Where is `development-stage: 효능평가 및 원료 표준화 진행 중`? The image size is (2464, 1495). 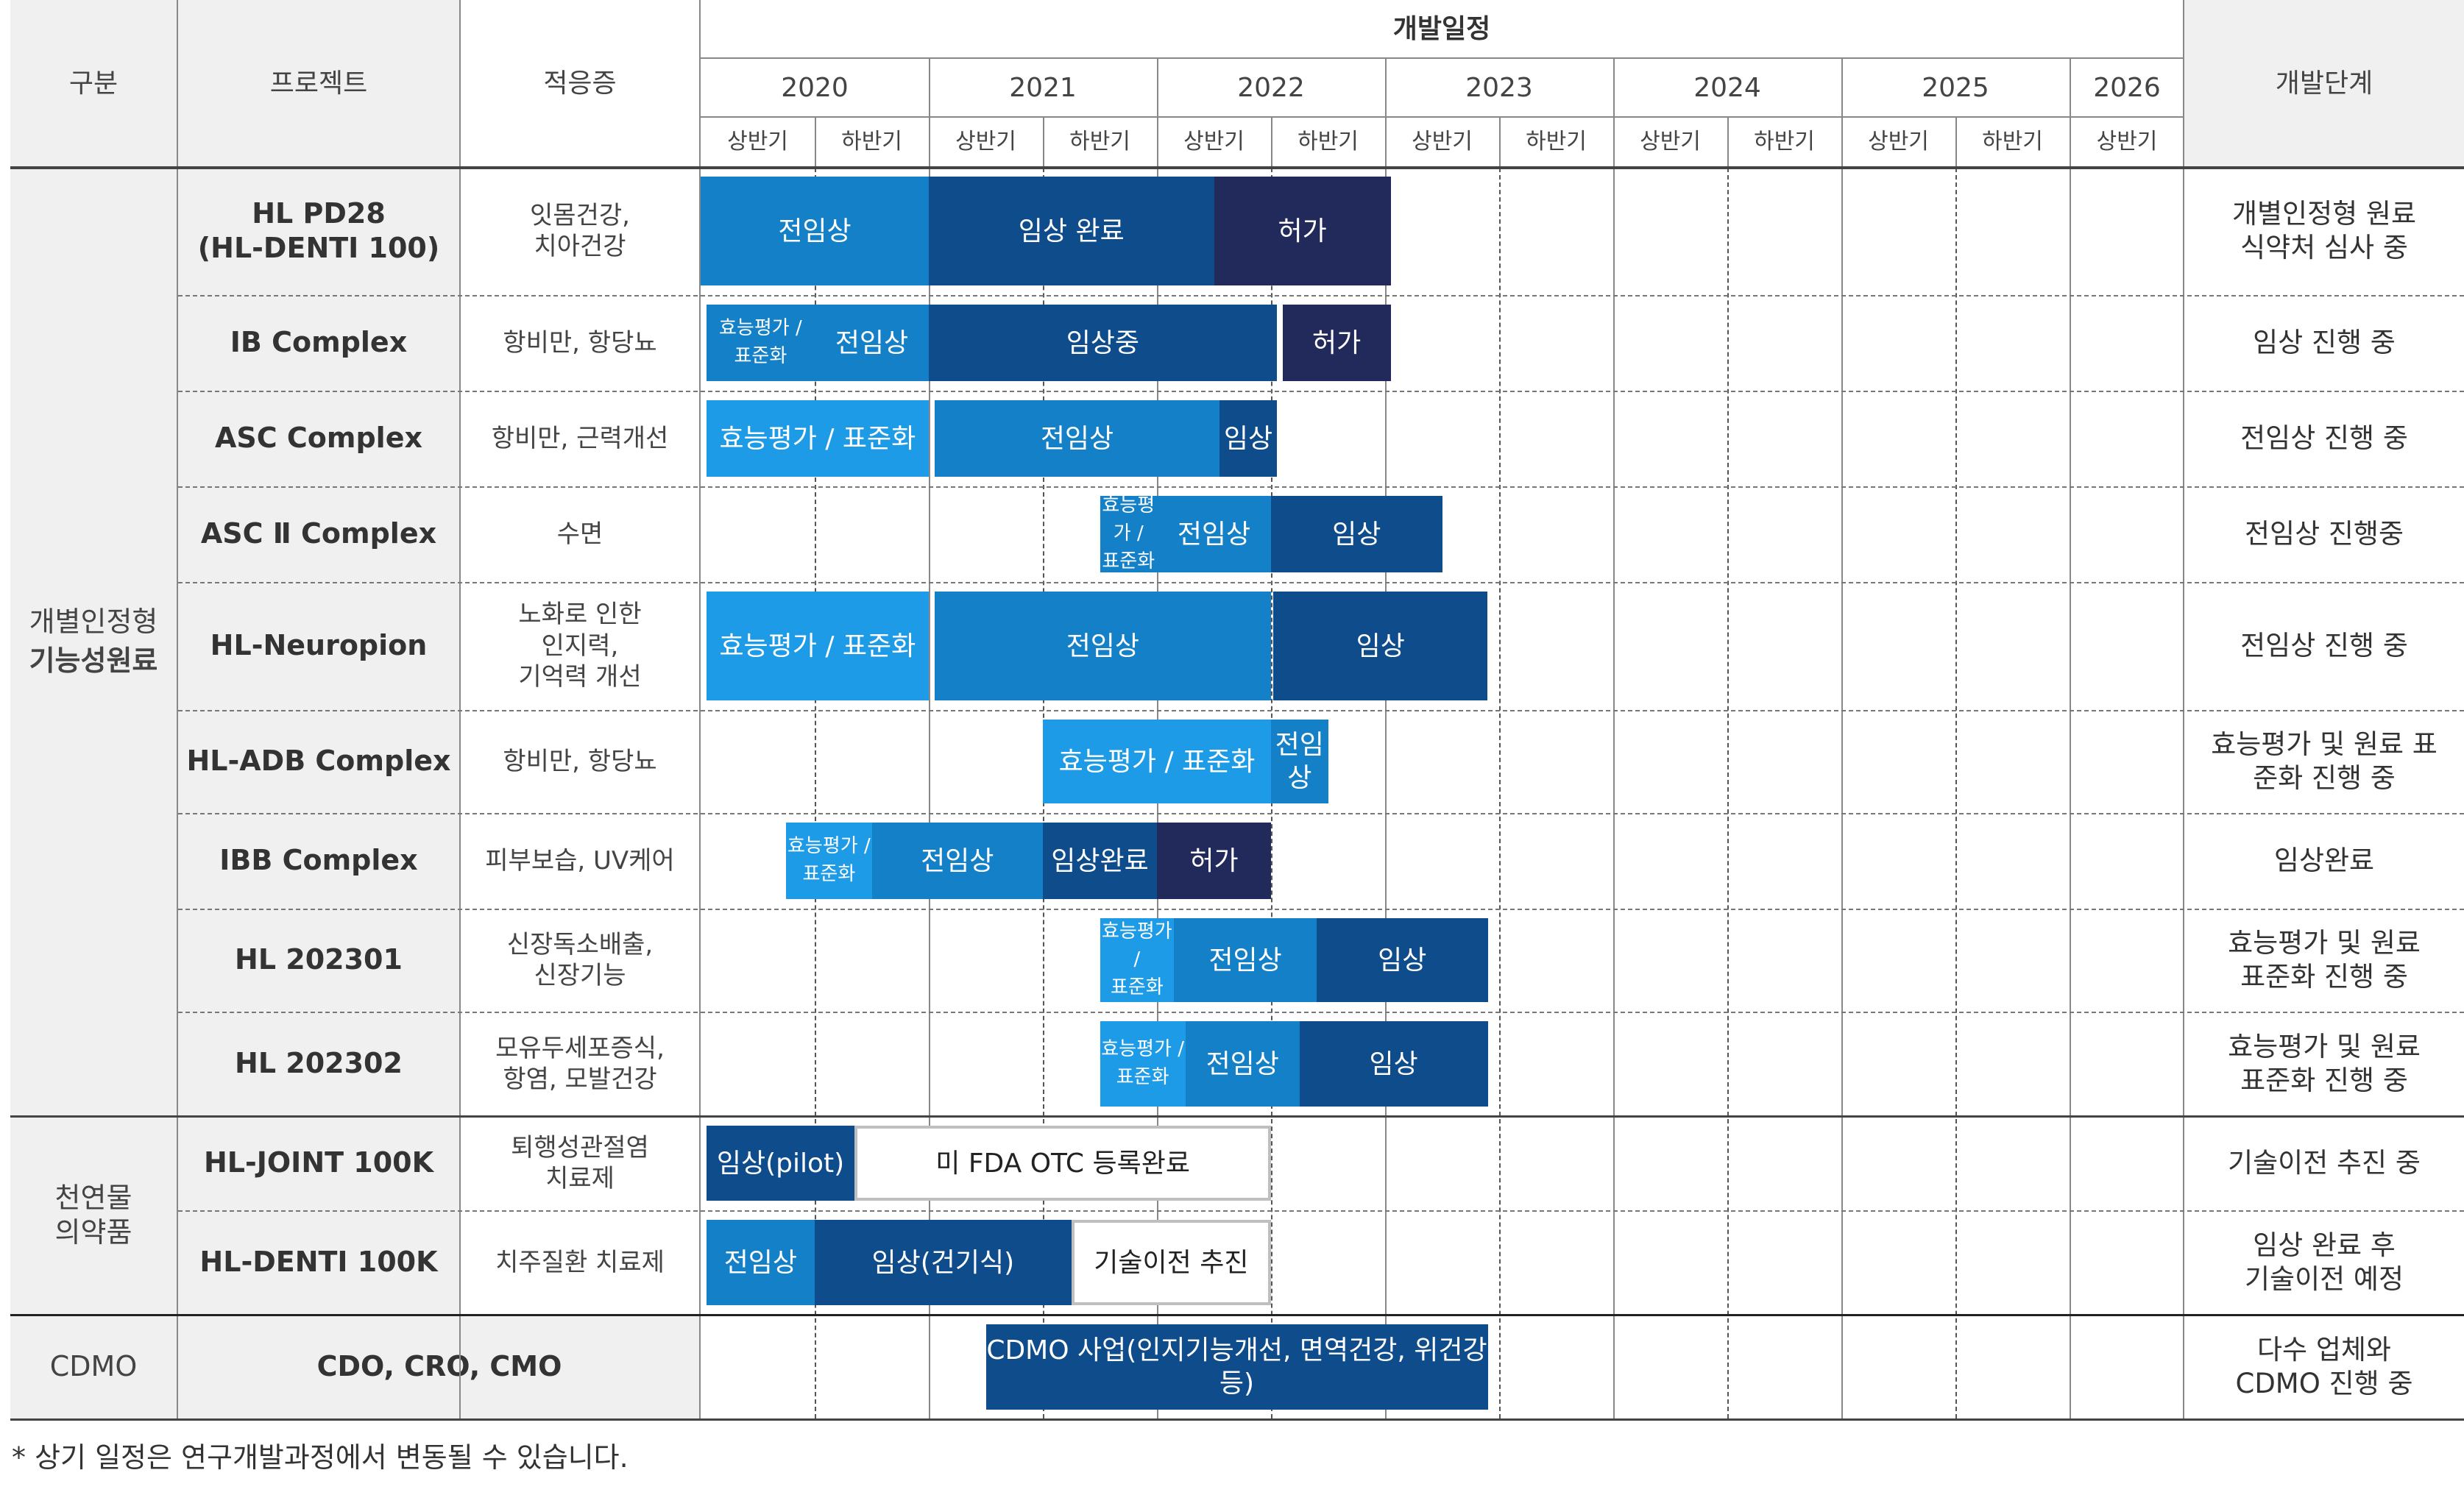
development-stage: 효능평가 및 원료 표준화 진행 중 is located at coordinates (2324, 1063).